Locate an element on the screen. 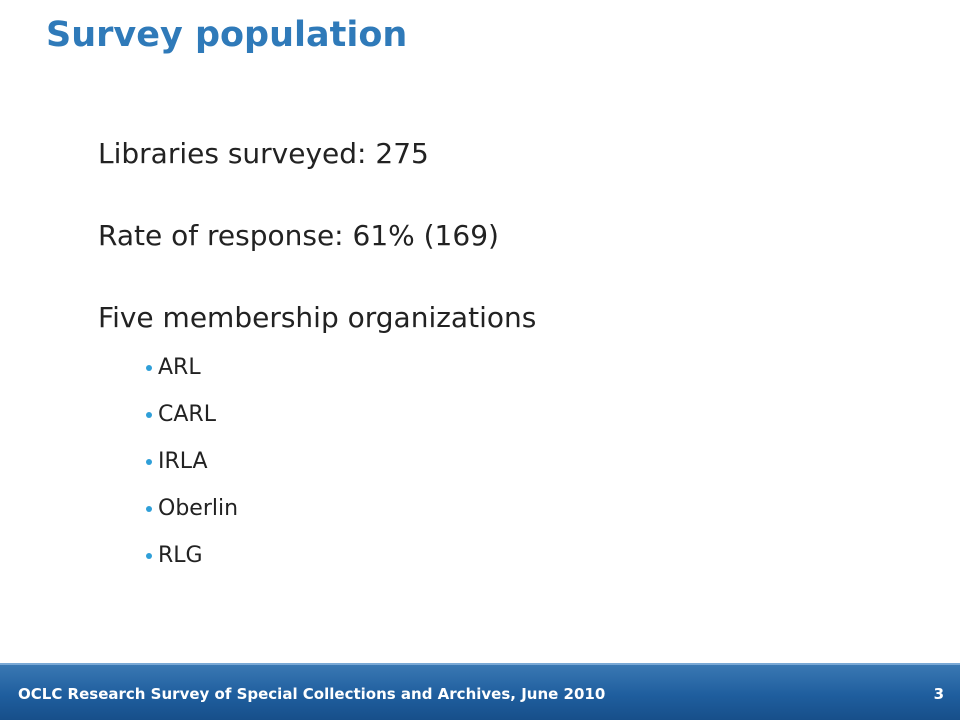 The image size is (960, 720). point-membership-organizations: Five membership organizations is located at coordinates (317, 317).